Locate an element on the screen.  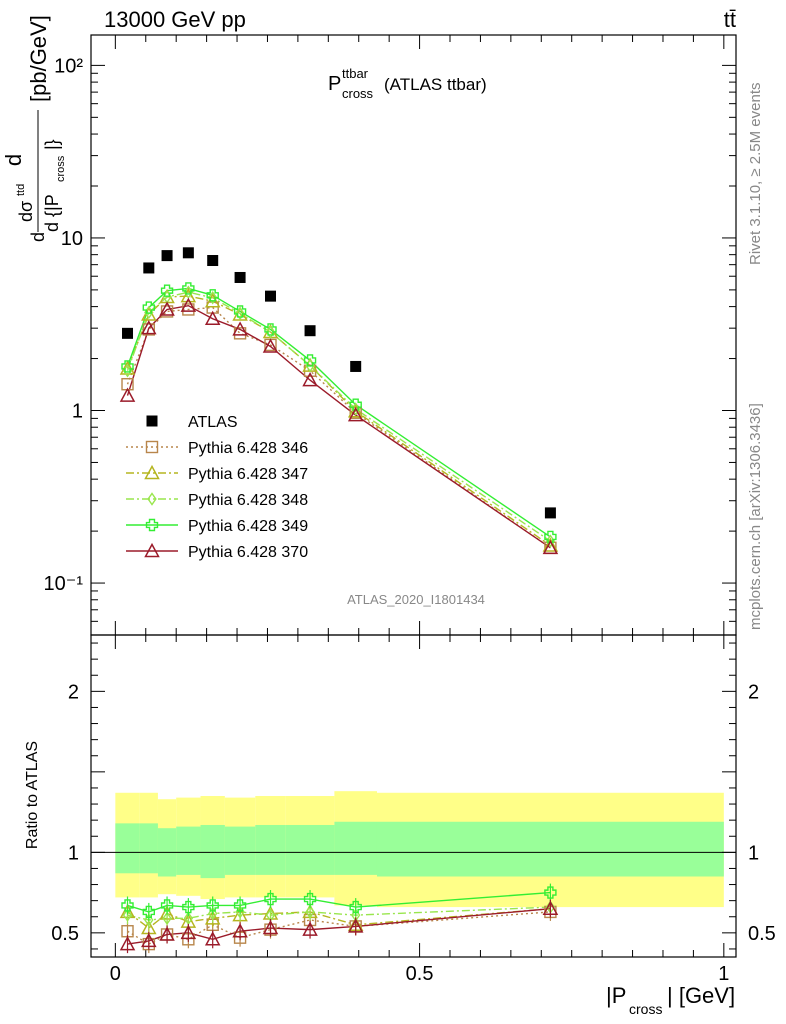
legend-label-pythia-6-428-347: Pythia 6.428 347 is located at coordinates (248, 474).